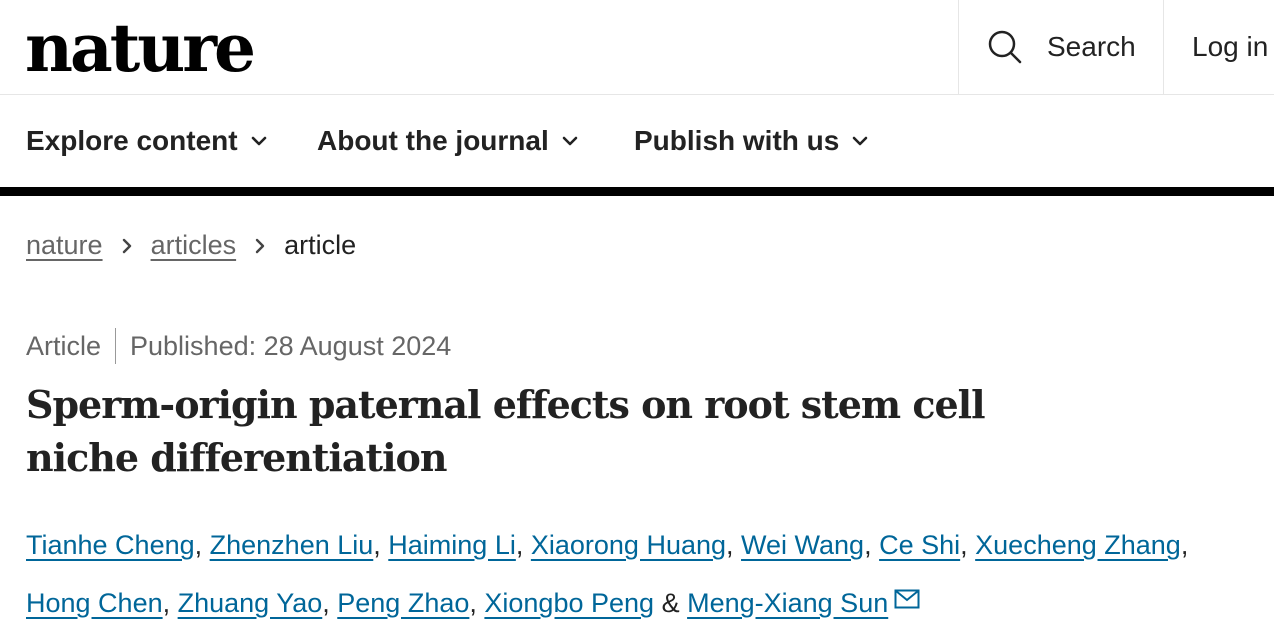 The width and height of the screenshot is (1274, 632). Describe the element at coordinates (1078, 545) in the screenshot. I see `author-link: Xuecheng Zhang` at that location.